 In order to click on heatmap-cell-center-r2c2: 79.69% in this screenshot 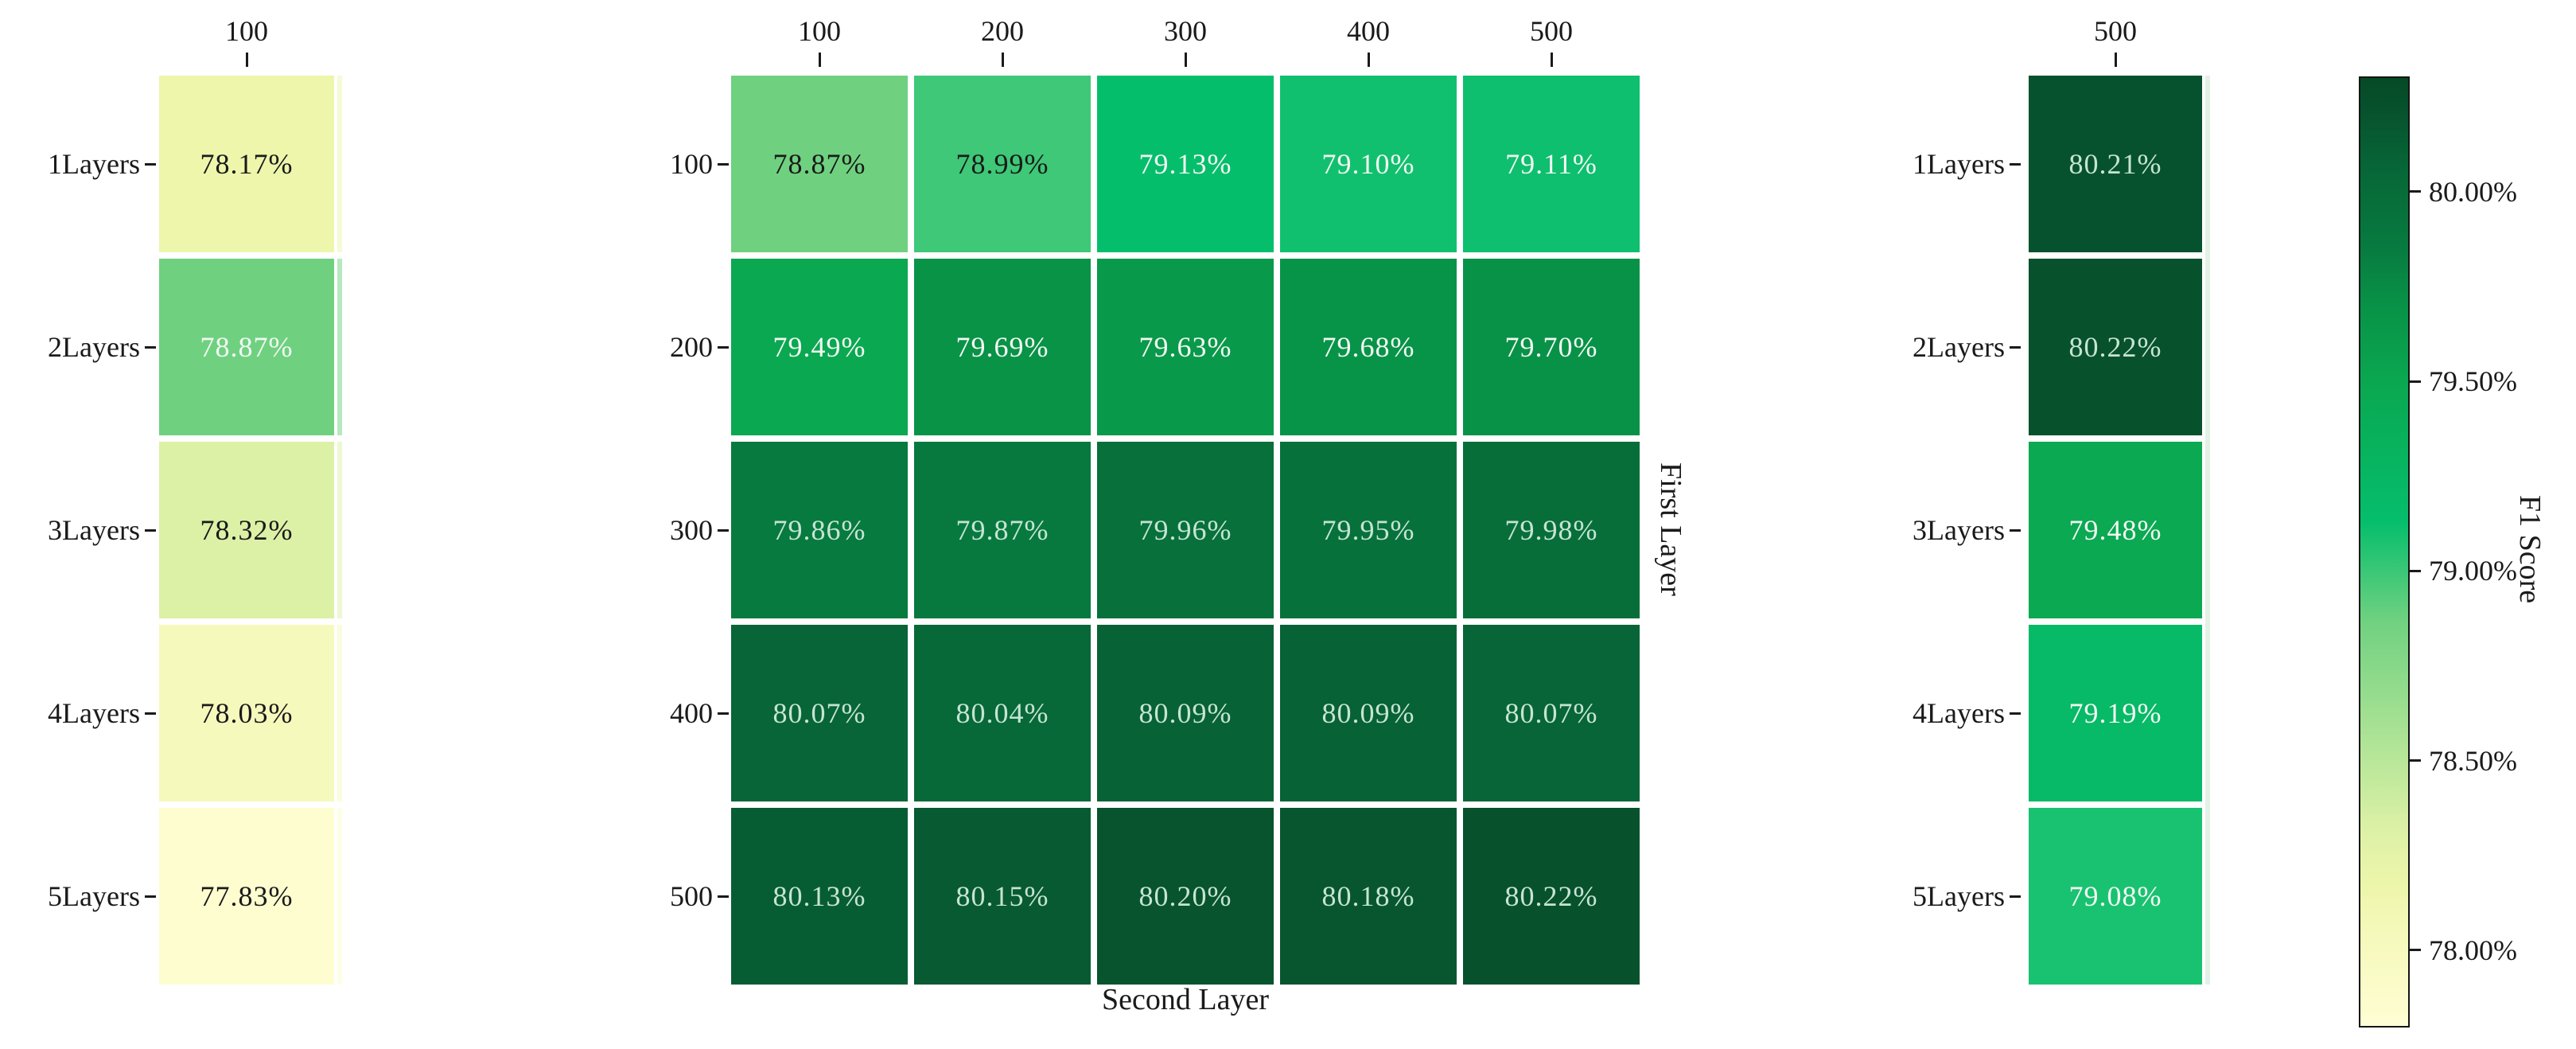, I will do `click(1003, 347)`.